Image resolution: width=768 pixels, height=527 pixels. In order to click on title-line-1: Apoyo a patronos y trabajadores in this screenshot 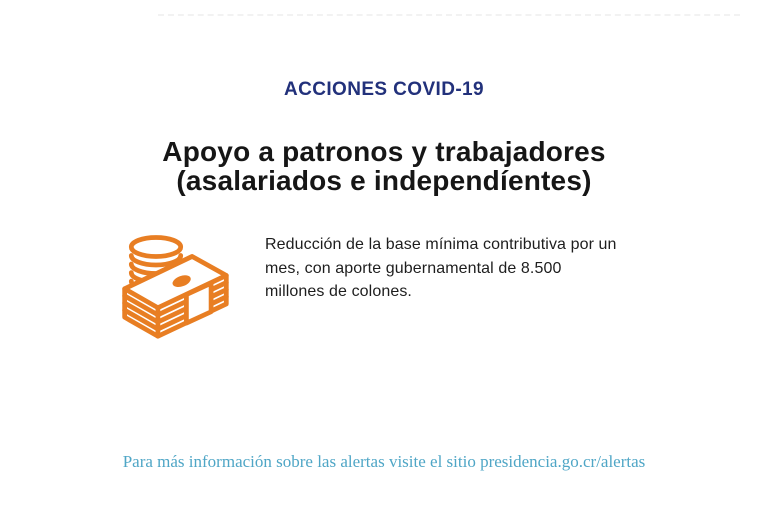, I will do `click(384, 151)`.